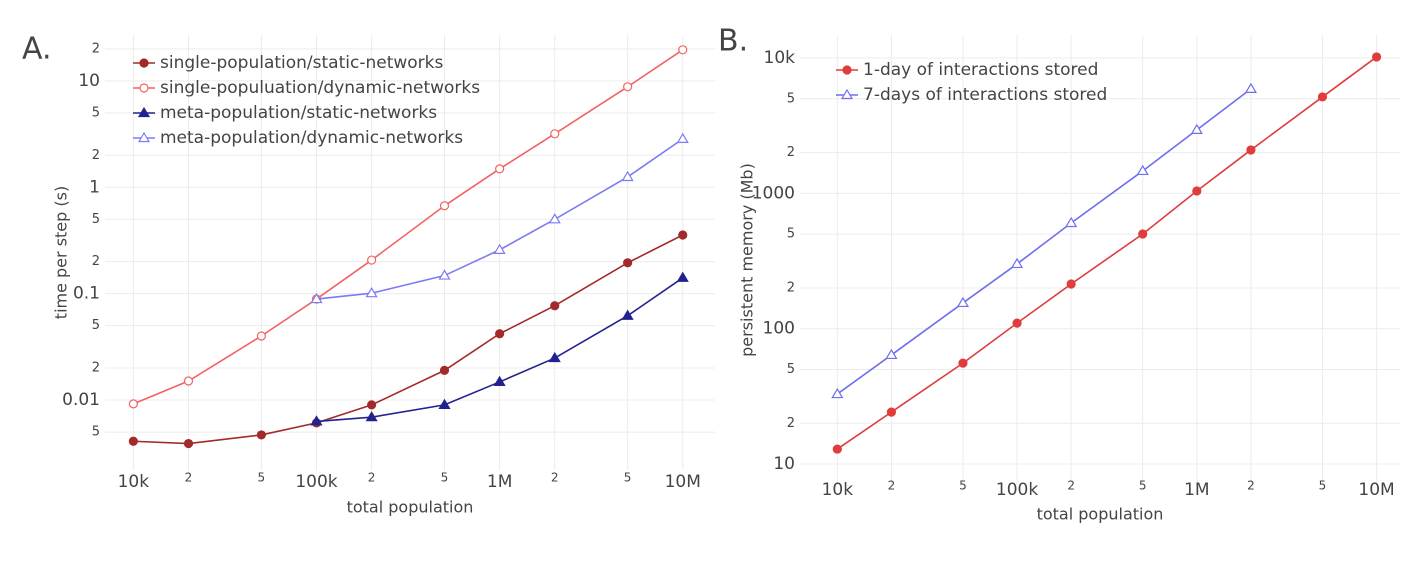  What do you see at coordinates (499, 482) in the screenshot?
I see `x-tick-label: 1M` at bounding box center [499, 482].